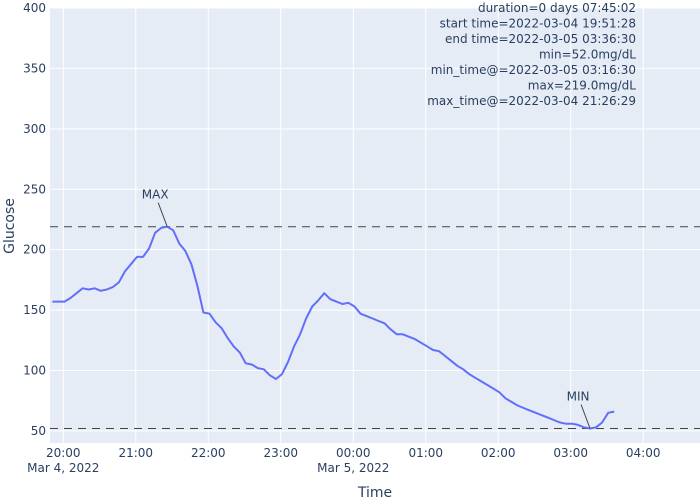 The width and height of the screenshot is (700, 500). I want to click on x-tick-label: 23:00, so click(280, 453).